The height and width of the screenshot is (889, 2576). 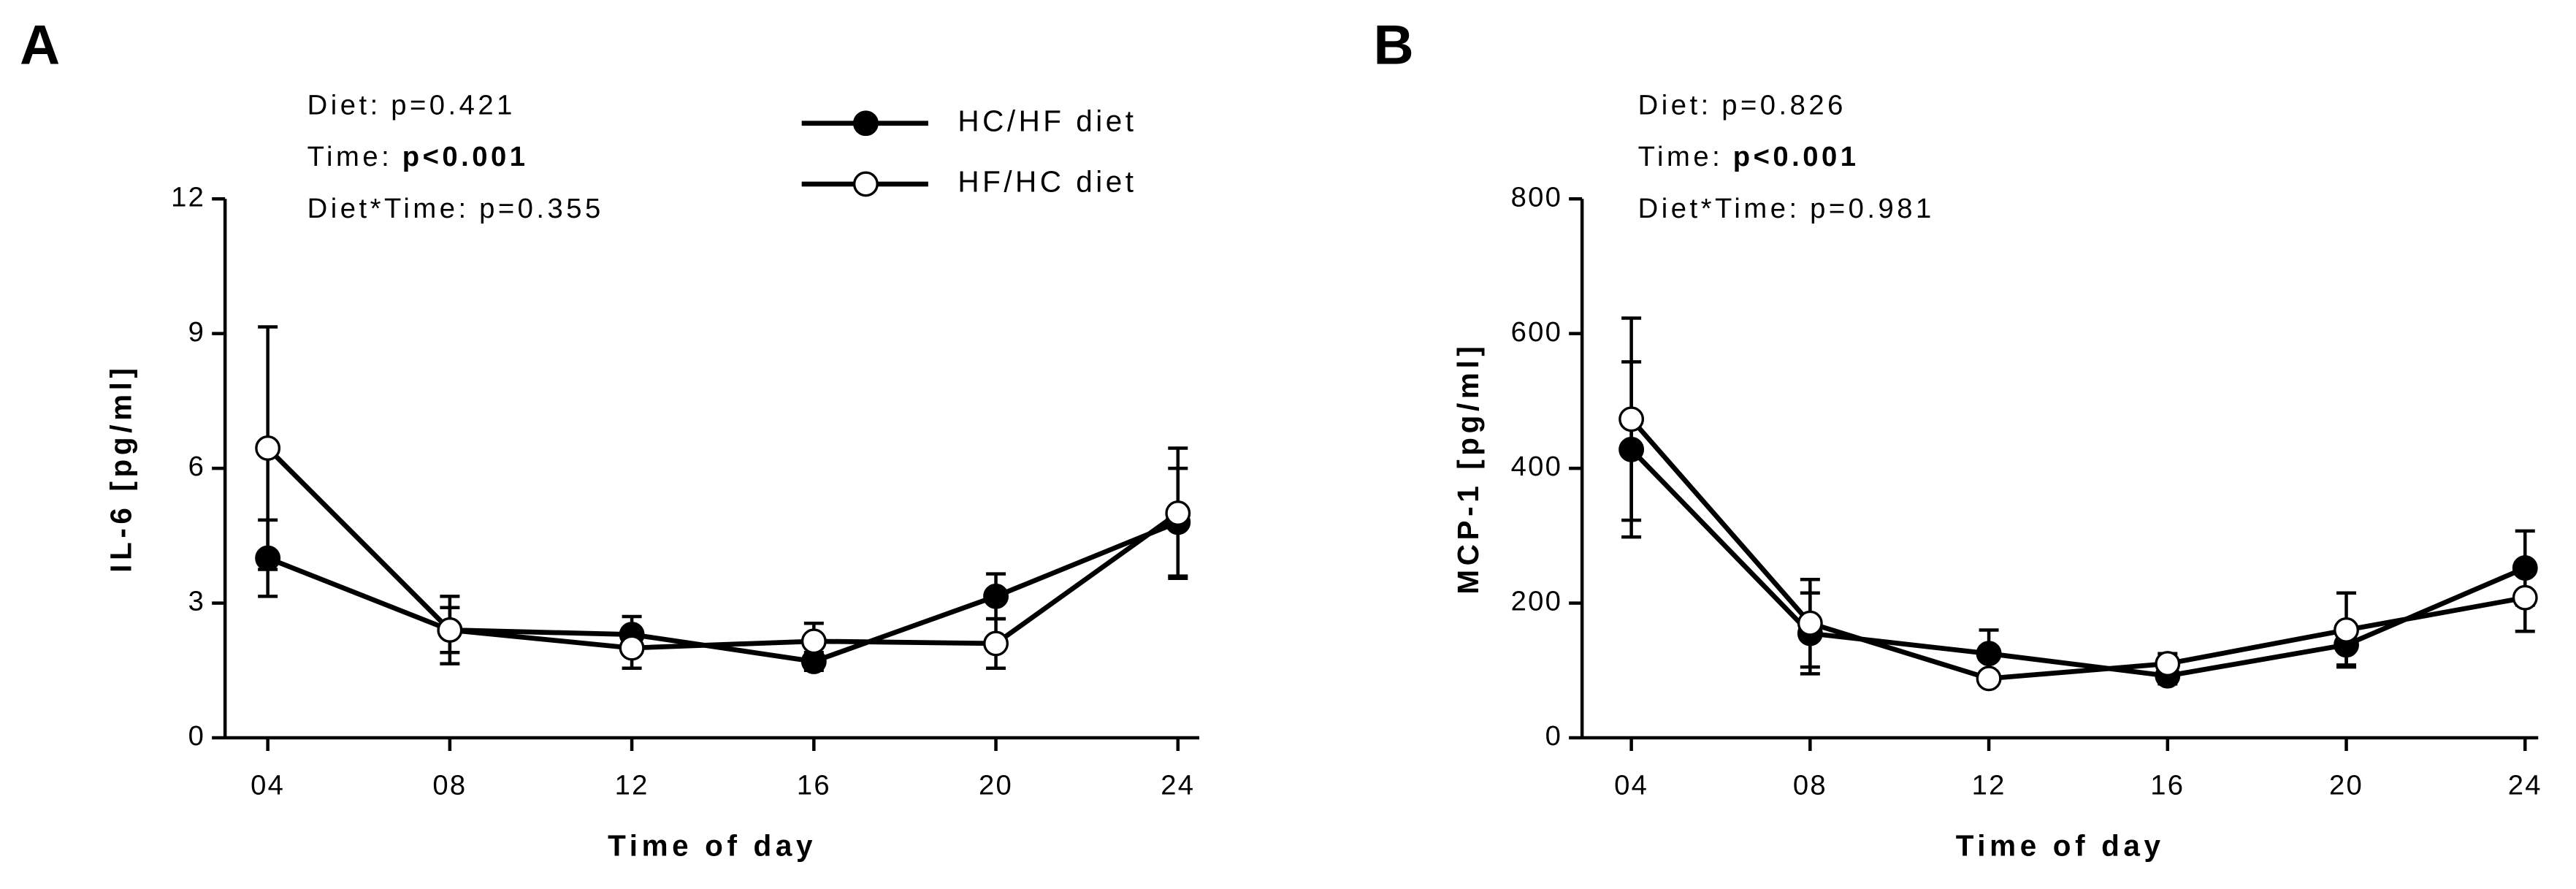 I want to click on stat-value: p=0.981, so click(x=1872, y=208).